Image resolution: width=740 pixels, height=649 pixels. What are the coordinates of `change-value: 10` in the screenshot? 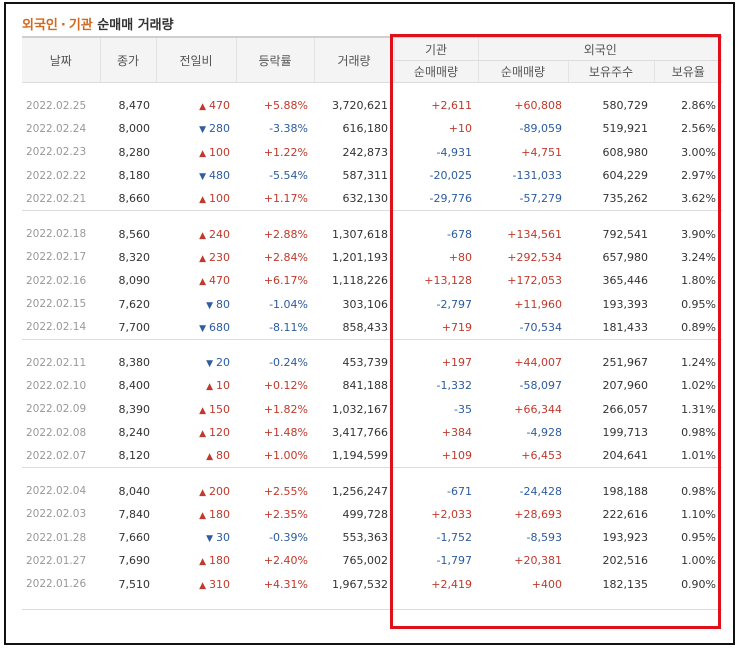 It's located at (223, 386).